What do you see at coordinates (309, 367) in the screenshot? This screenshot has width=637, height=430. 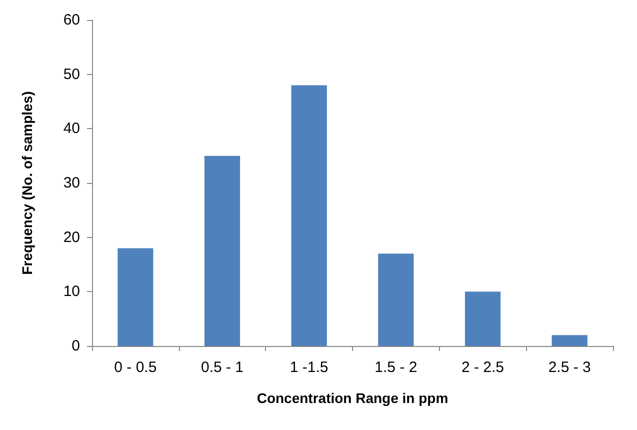 I see `x-tick-label: 1 -1.5` at bounding box center [309, 367].